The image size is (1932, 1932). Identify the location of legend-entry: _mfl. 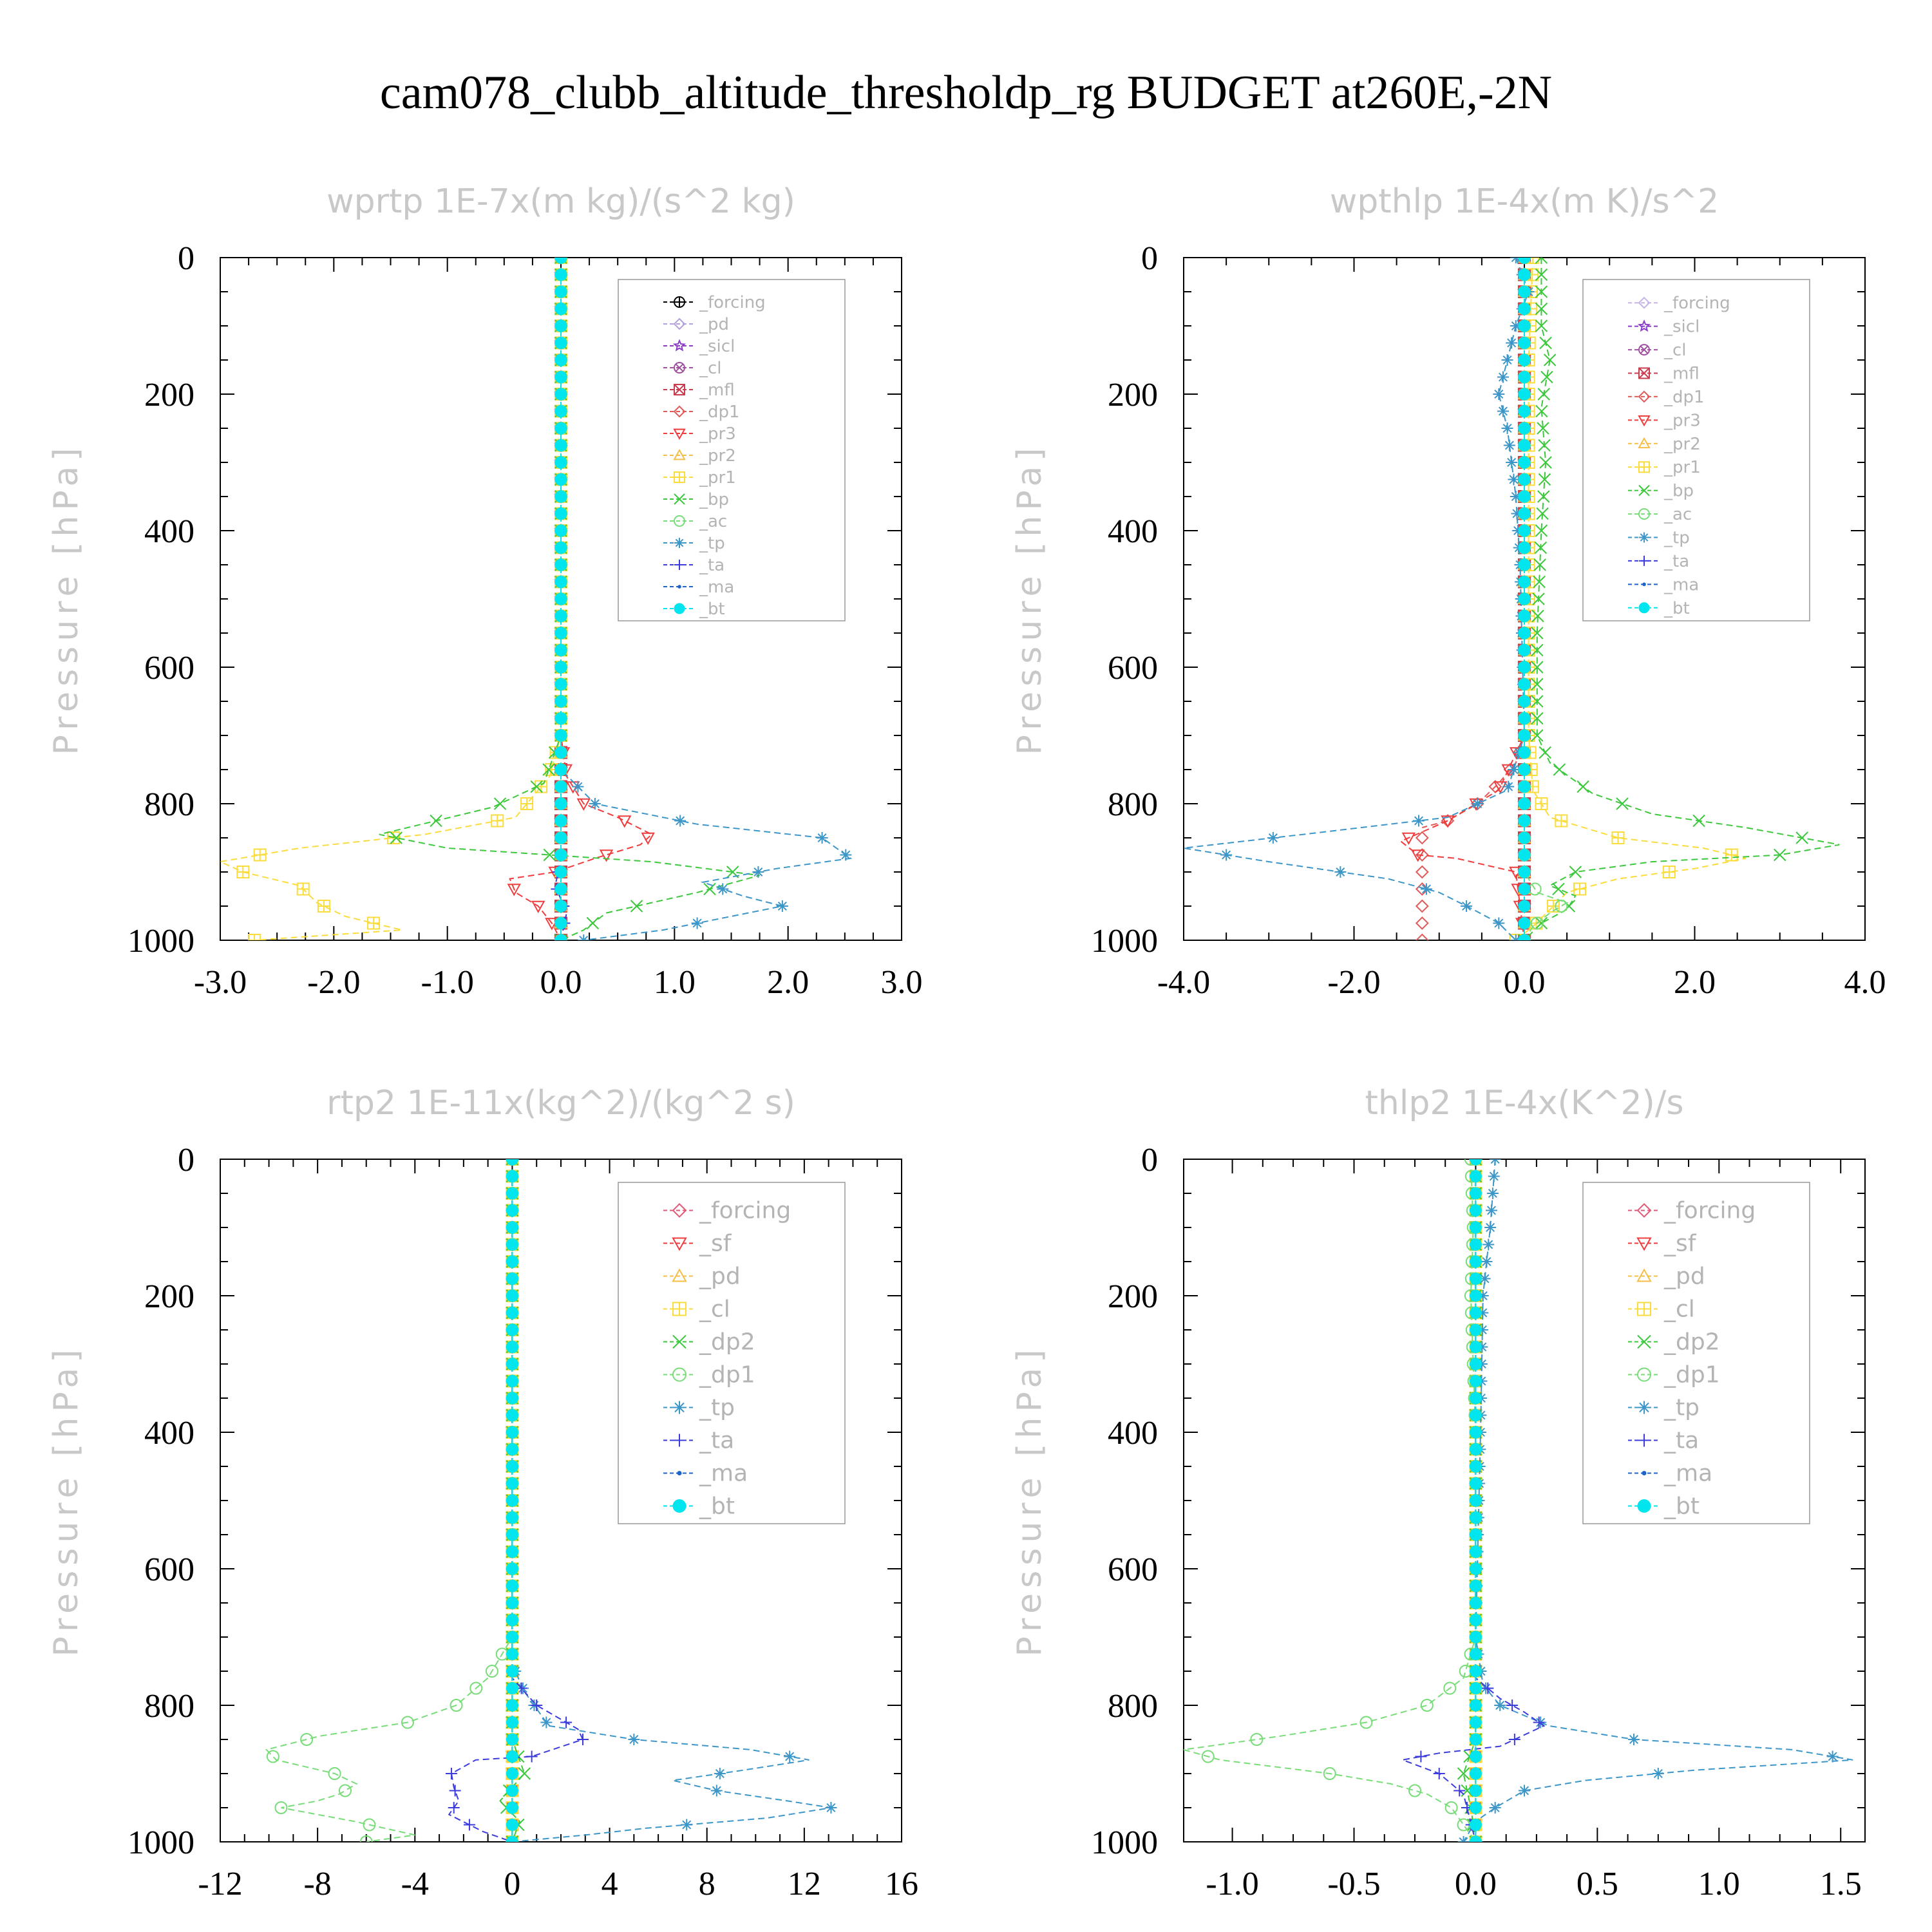
(699, 390).